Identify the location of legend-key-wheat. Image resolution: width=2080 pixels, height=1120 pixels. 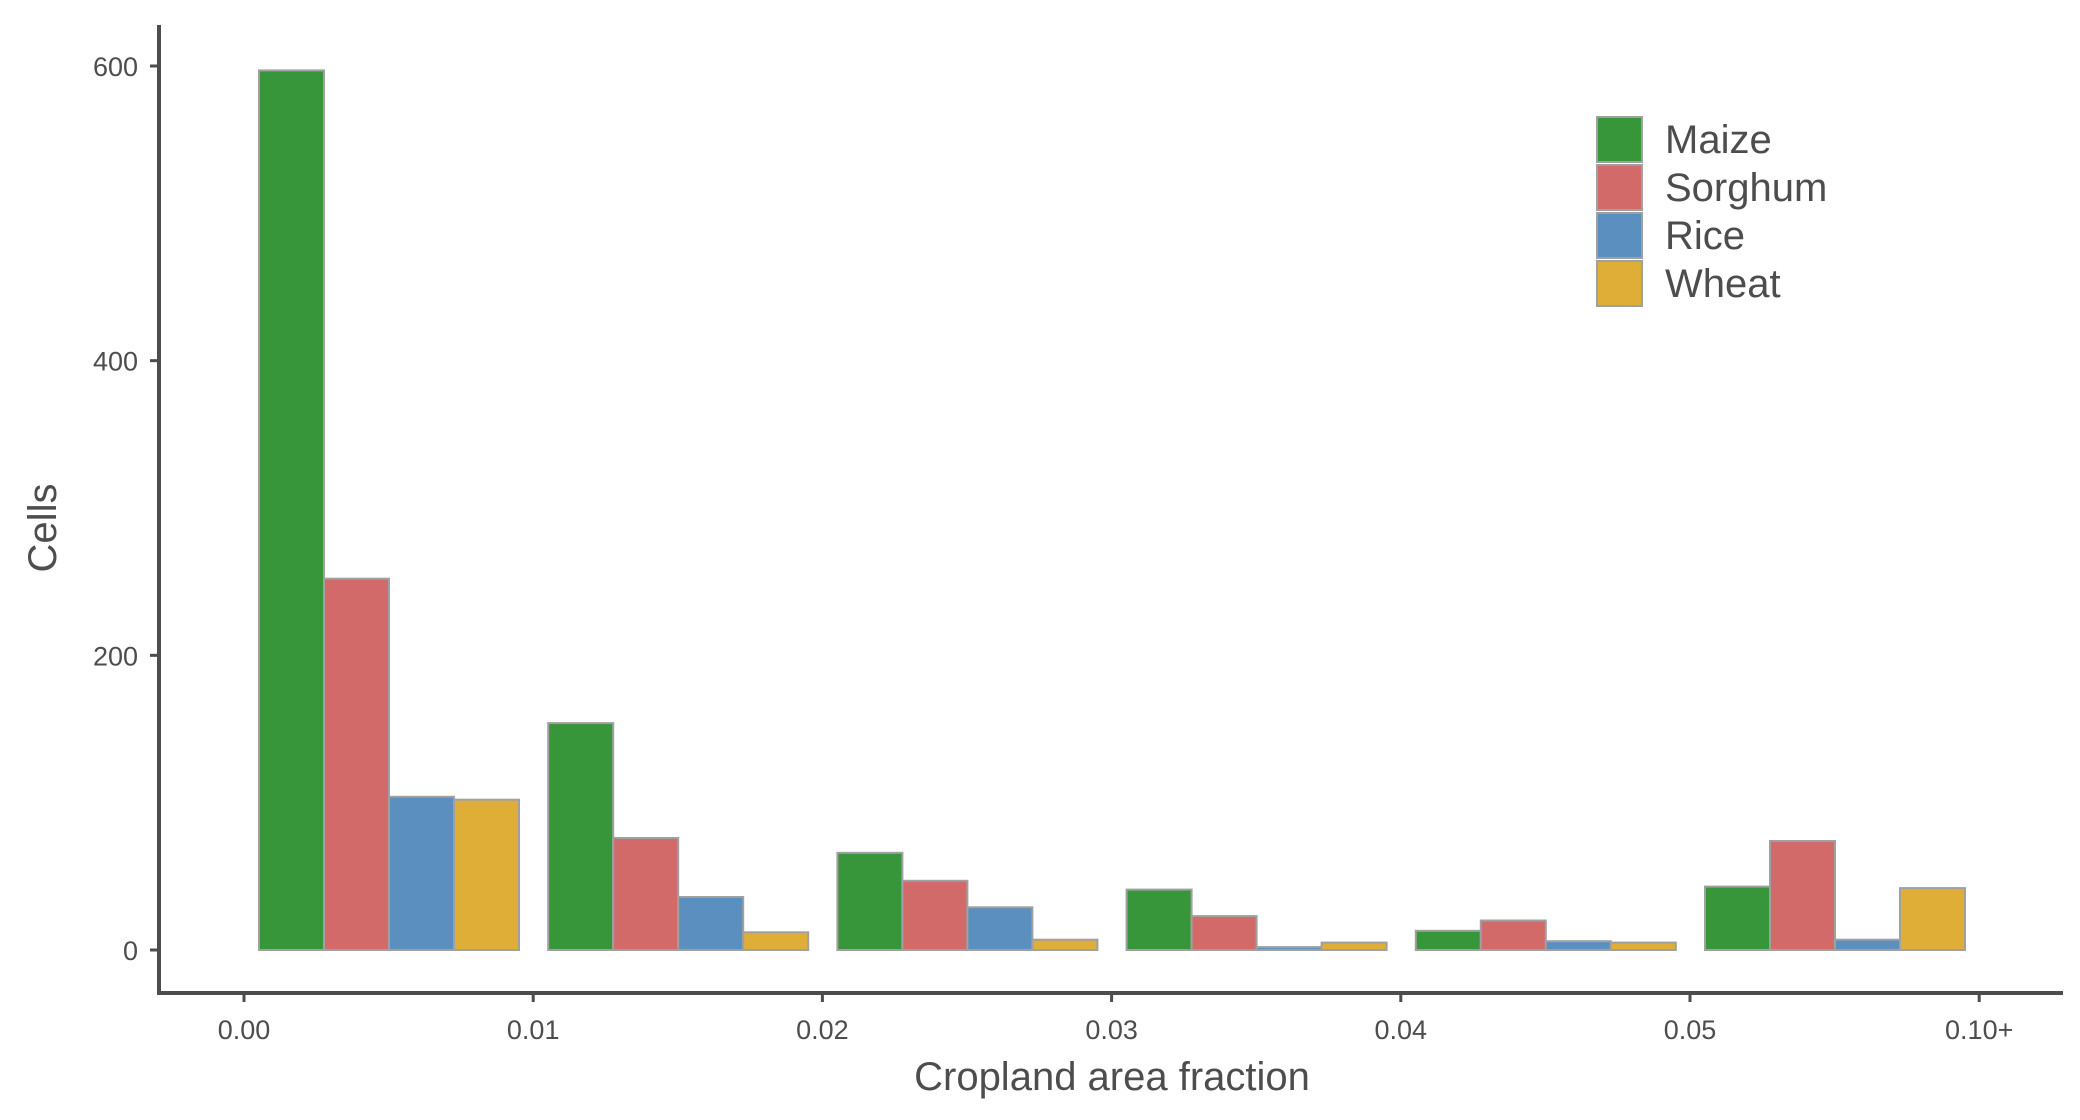
(1619, 283).